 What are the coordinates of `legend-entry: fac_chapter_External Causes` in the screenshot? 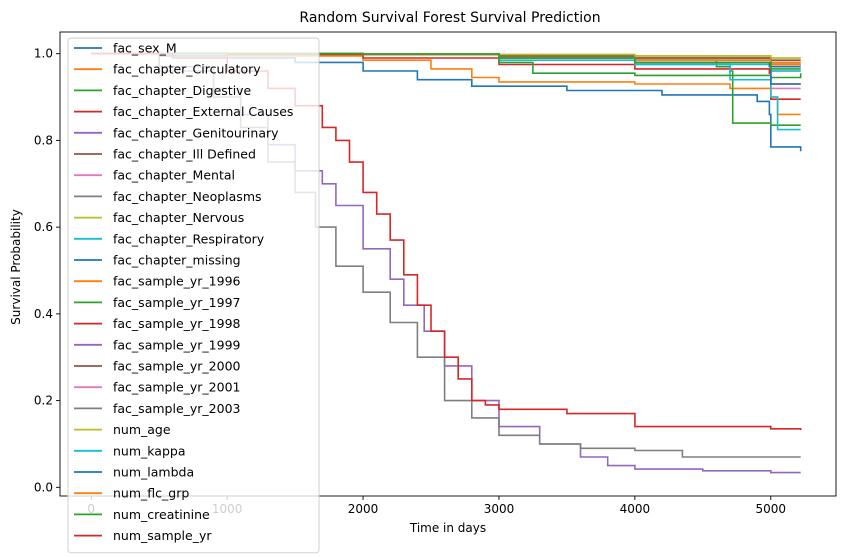 It's located at (203, 111).